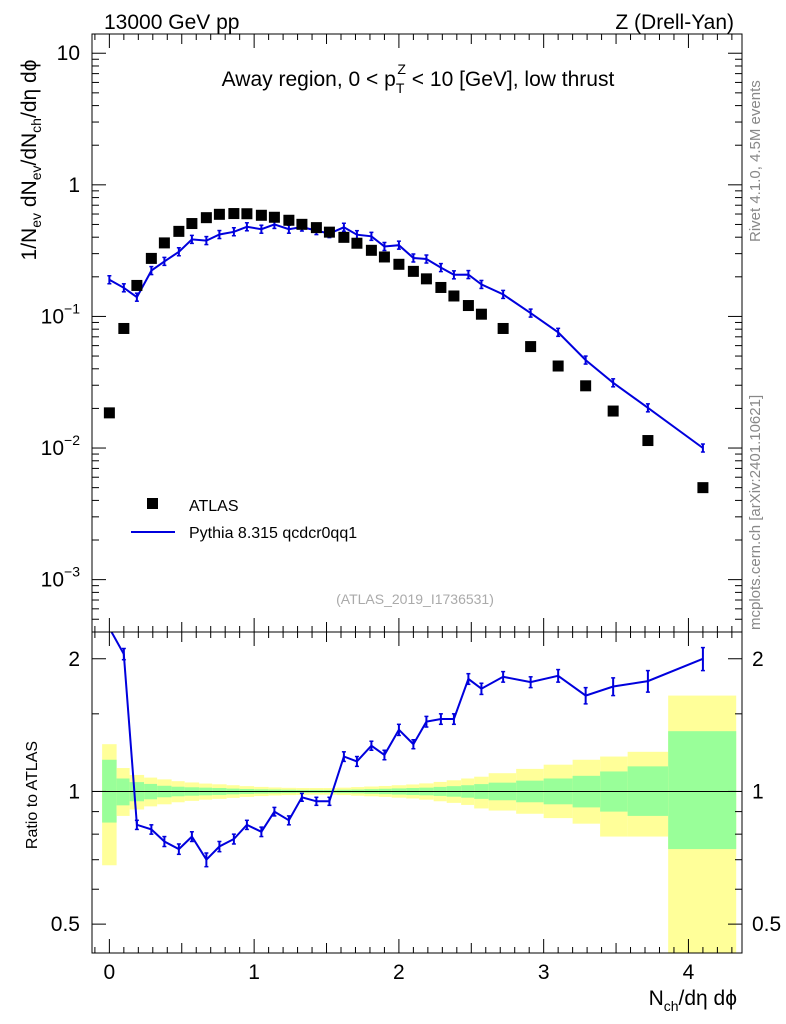 This screenshot has height=1024, width=786. I want to click on header-left-label: 13000 GeV pp, so click(171, 22).